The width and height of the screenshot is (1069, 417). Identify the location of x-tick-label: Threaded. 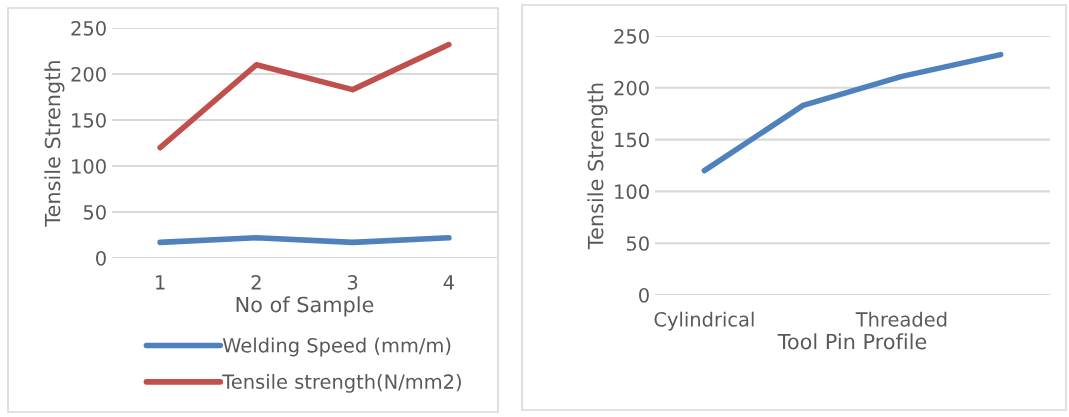
(901, 319).